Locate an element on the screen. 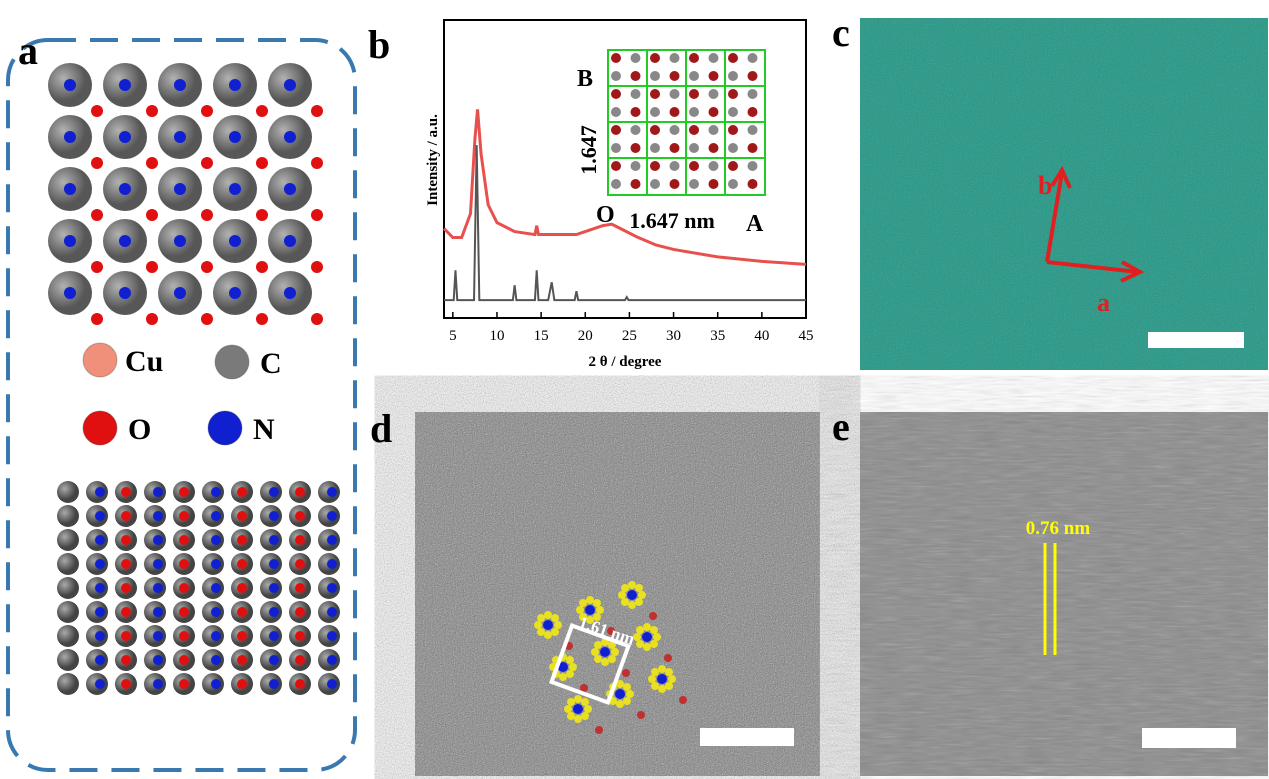  legend-label: C is located at coordinates (271, 363).